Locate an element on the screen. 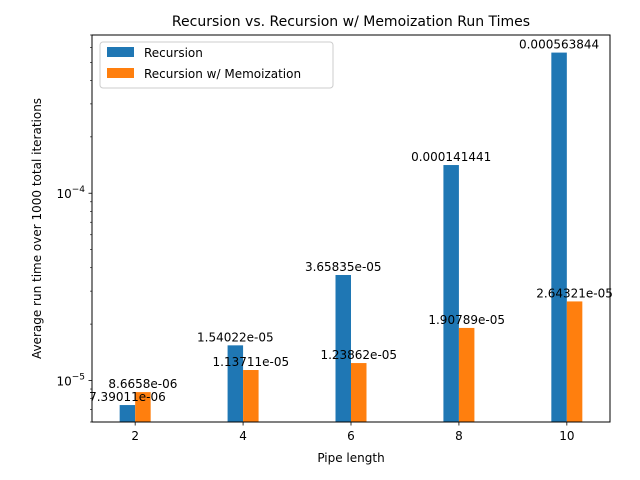 The image size is (640, 480). x-axis-ticks: 2 4 6 8 10 is located at coordinates (352, 432).